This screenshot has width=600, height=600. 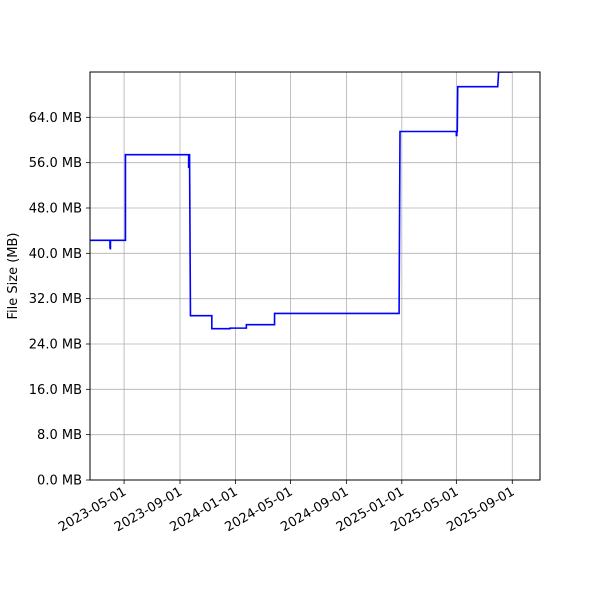 I want to click on y-tick-label: 24.0 MB, so click(x=55, y=345).